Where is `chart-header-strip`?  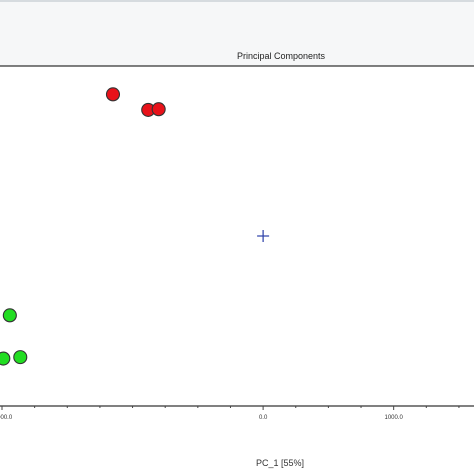
chart-header-strip is located at coordinates (237, 33).